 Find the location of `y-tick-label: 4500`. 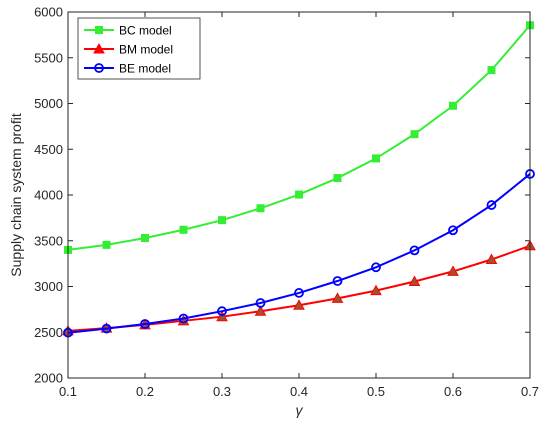

y-tick-label: 4500 is located at coordinates (48, 149).